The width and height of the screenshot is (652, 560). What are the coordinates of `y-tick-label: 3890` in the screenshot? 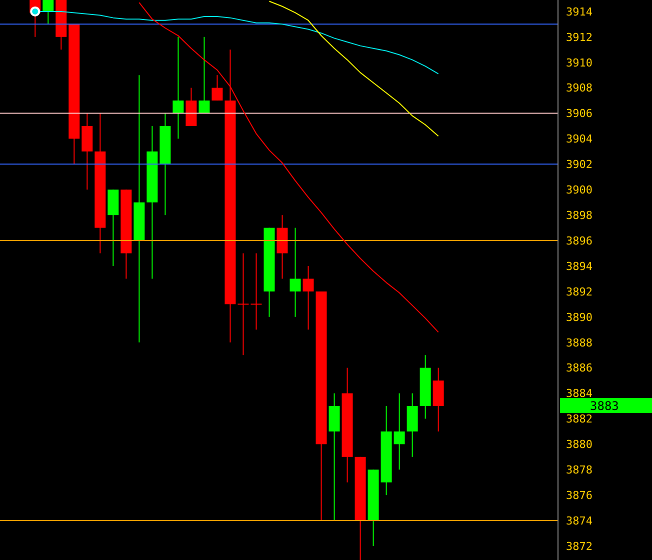 It's located at (579, 317).